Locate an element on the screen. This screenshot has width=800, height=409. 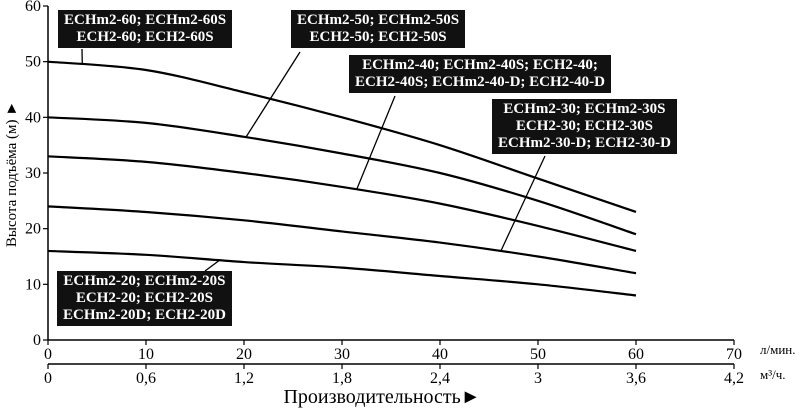
x-unit-primary: л/мин. is located at coordinates (778, 349).